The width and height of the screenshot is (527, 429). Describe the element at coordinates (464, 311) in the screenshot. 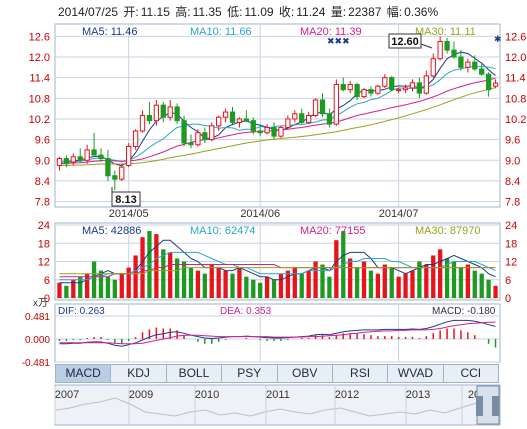

I see `macd-legend-macd: MACD: -0.180` at that location.